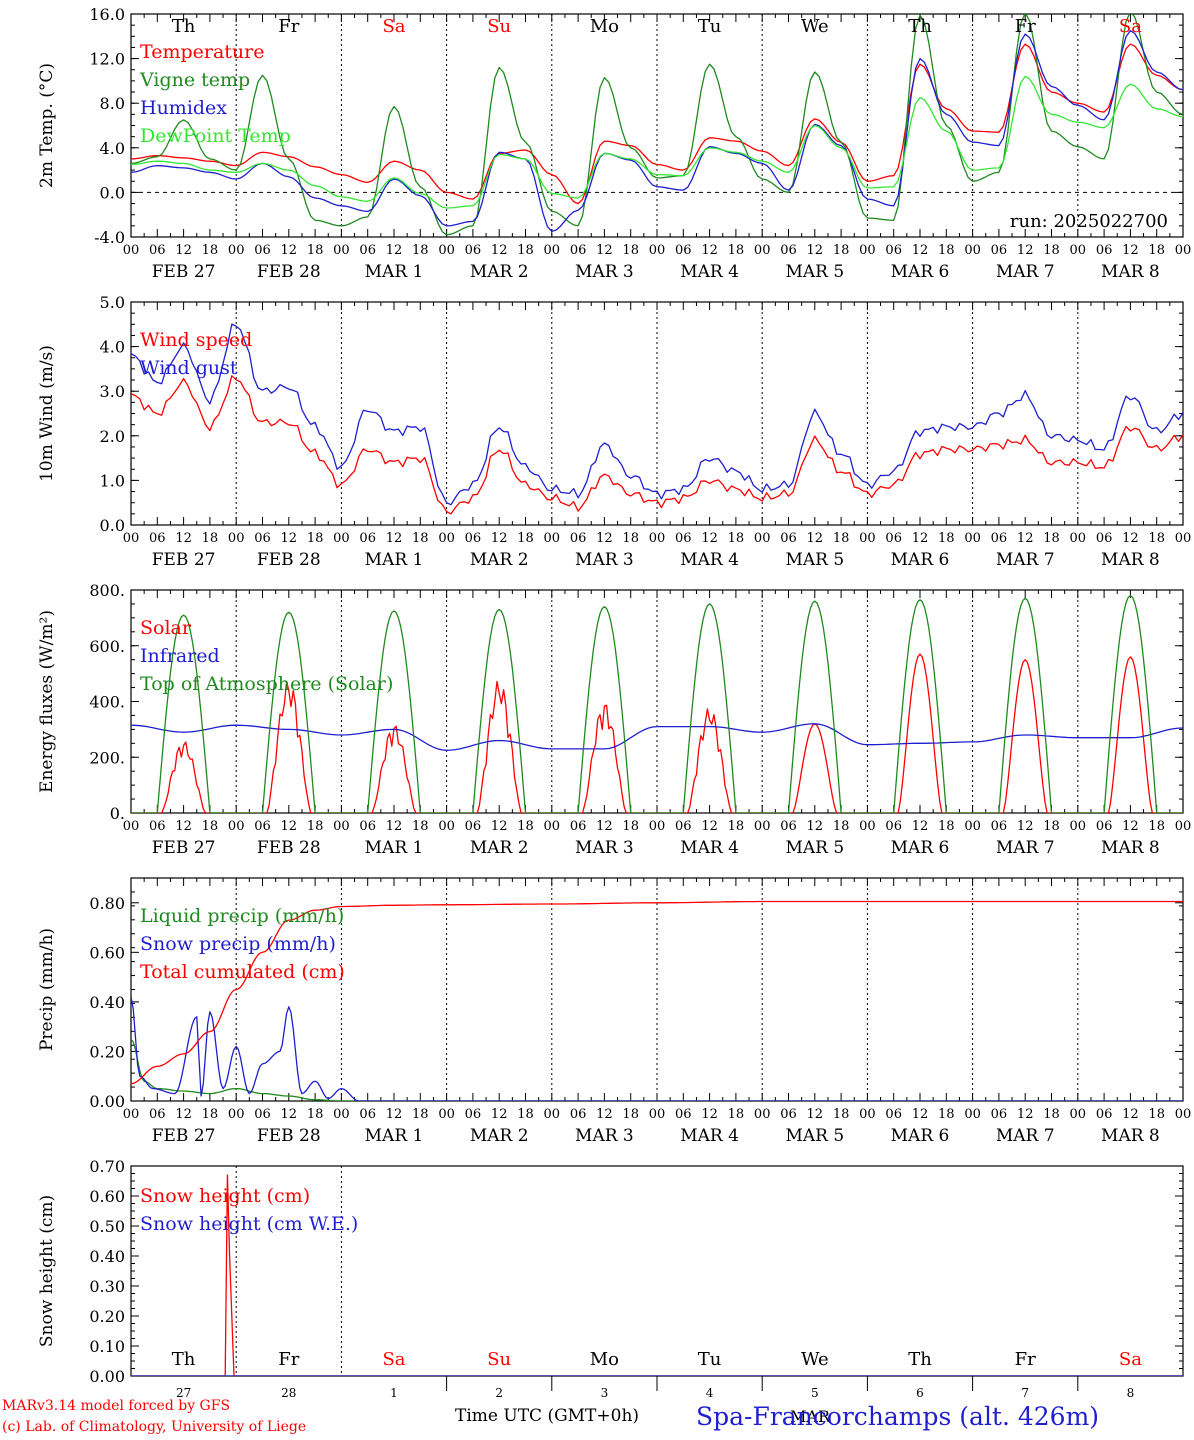 The height and width of the screenshot is (1440, 1194). What do you see at coordinates (107, 1286) in the screenshot?
I see `y-tick-label: 0.30` at bounding box center [107, 1286].